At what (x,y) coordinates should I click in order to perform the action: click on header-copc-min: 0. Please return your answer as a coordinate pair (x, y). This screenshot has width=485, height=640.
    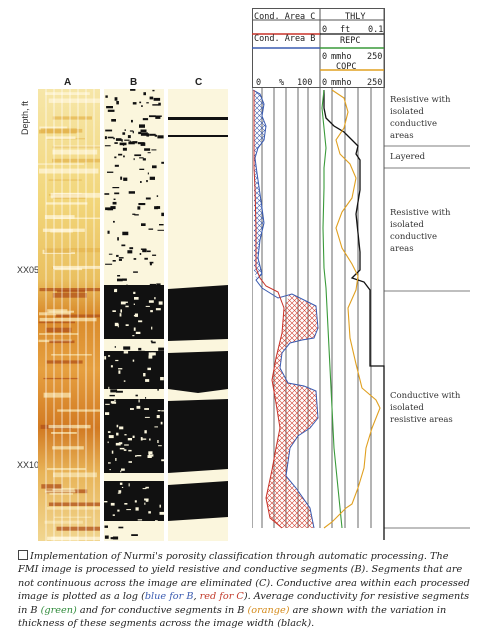
    Looking at the image, I should click on (325, 57).